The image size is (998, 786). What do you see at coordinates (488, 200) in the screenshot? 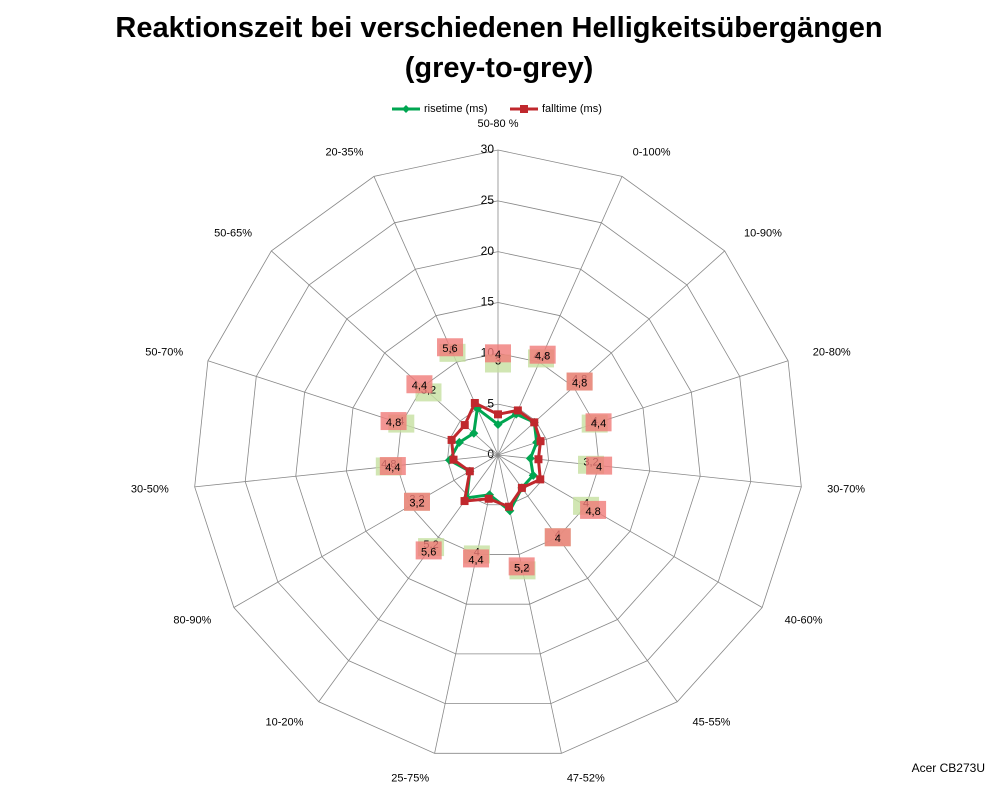
I see `y-tick-label: 25` at bounding box center [488, 200].